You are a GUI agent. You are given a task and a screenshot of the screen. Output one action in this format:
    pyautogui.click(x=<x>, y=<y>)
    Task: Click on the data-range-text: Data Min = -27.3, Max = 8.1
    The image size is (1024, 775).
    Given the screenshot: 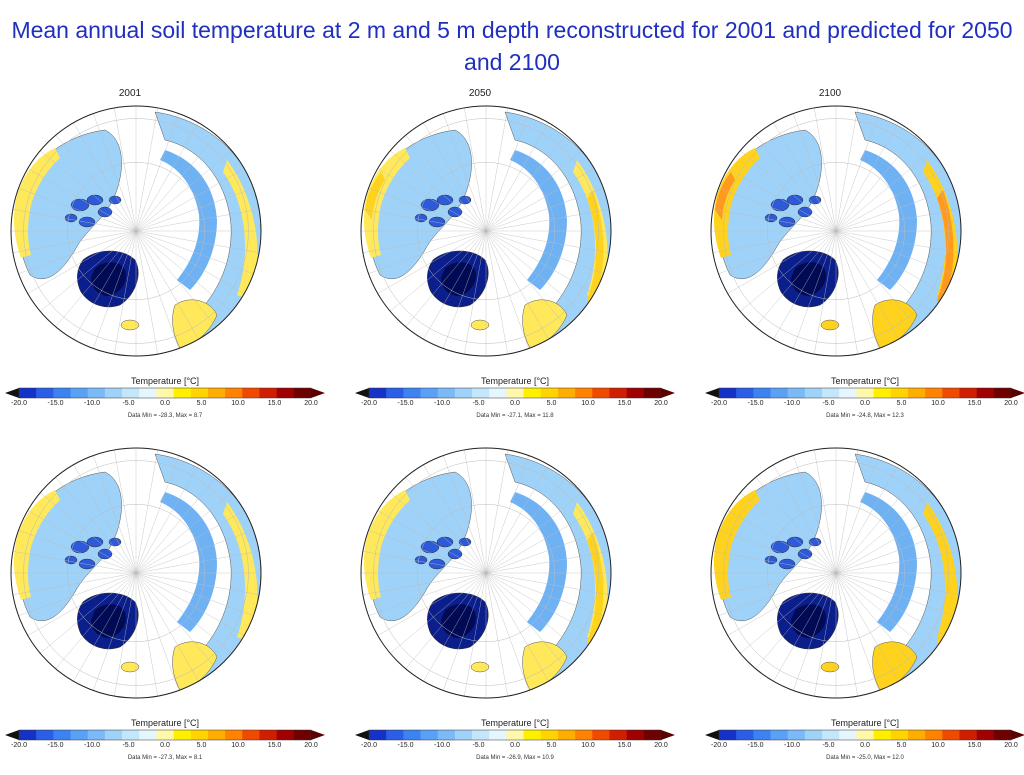 What is the action you would take?
    pyautogui.click(x=165, y=758)
    